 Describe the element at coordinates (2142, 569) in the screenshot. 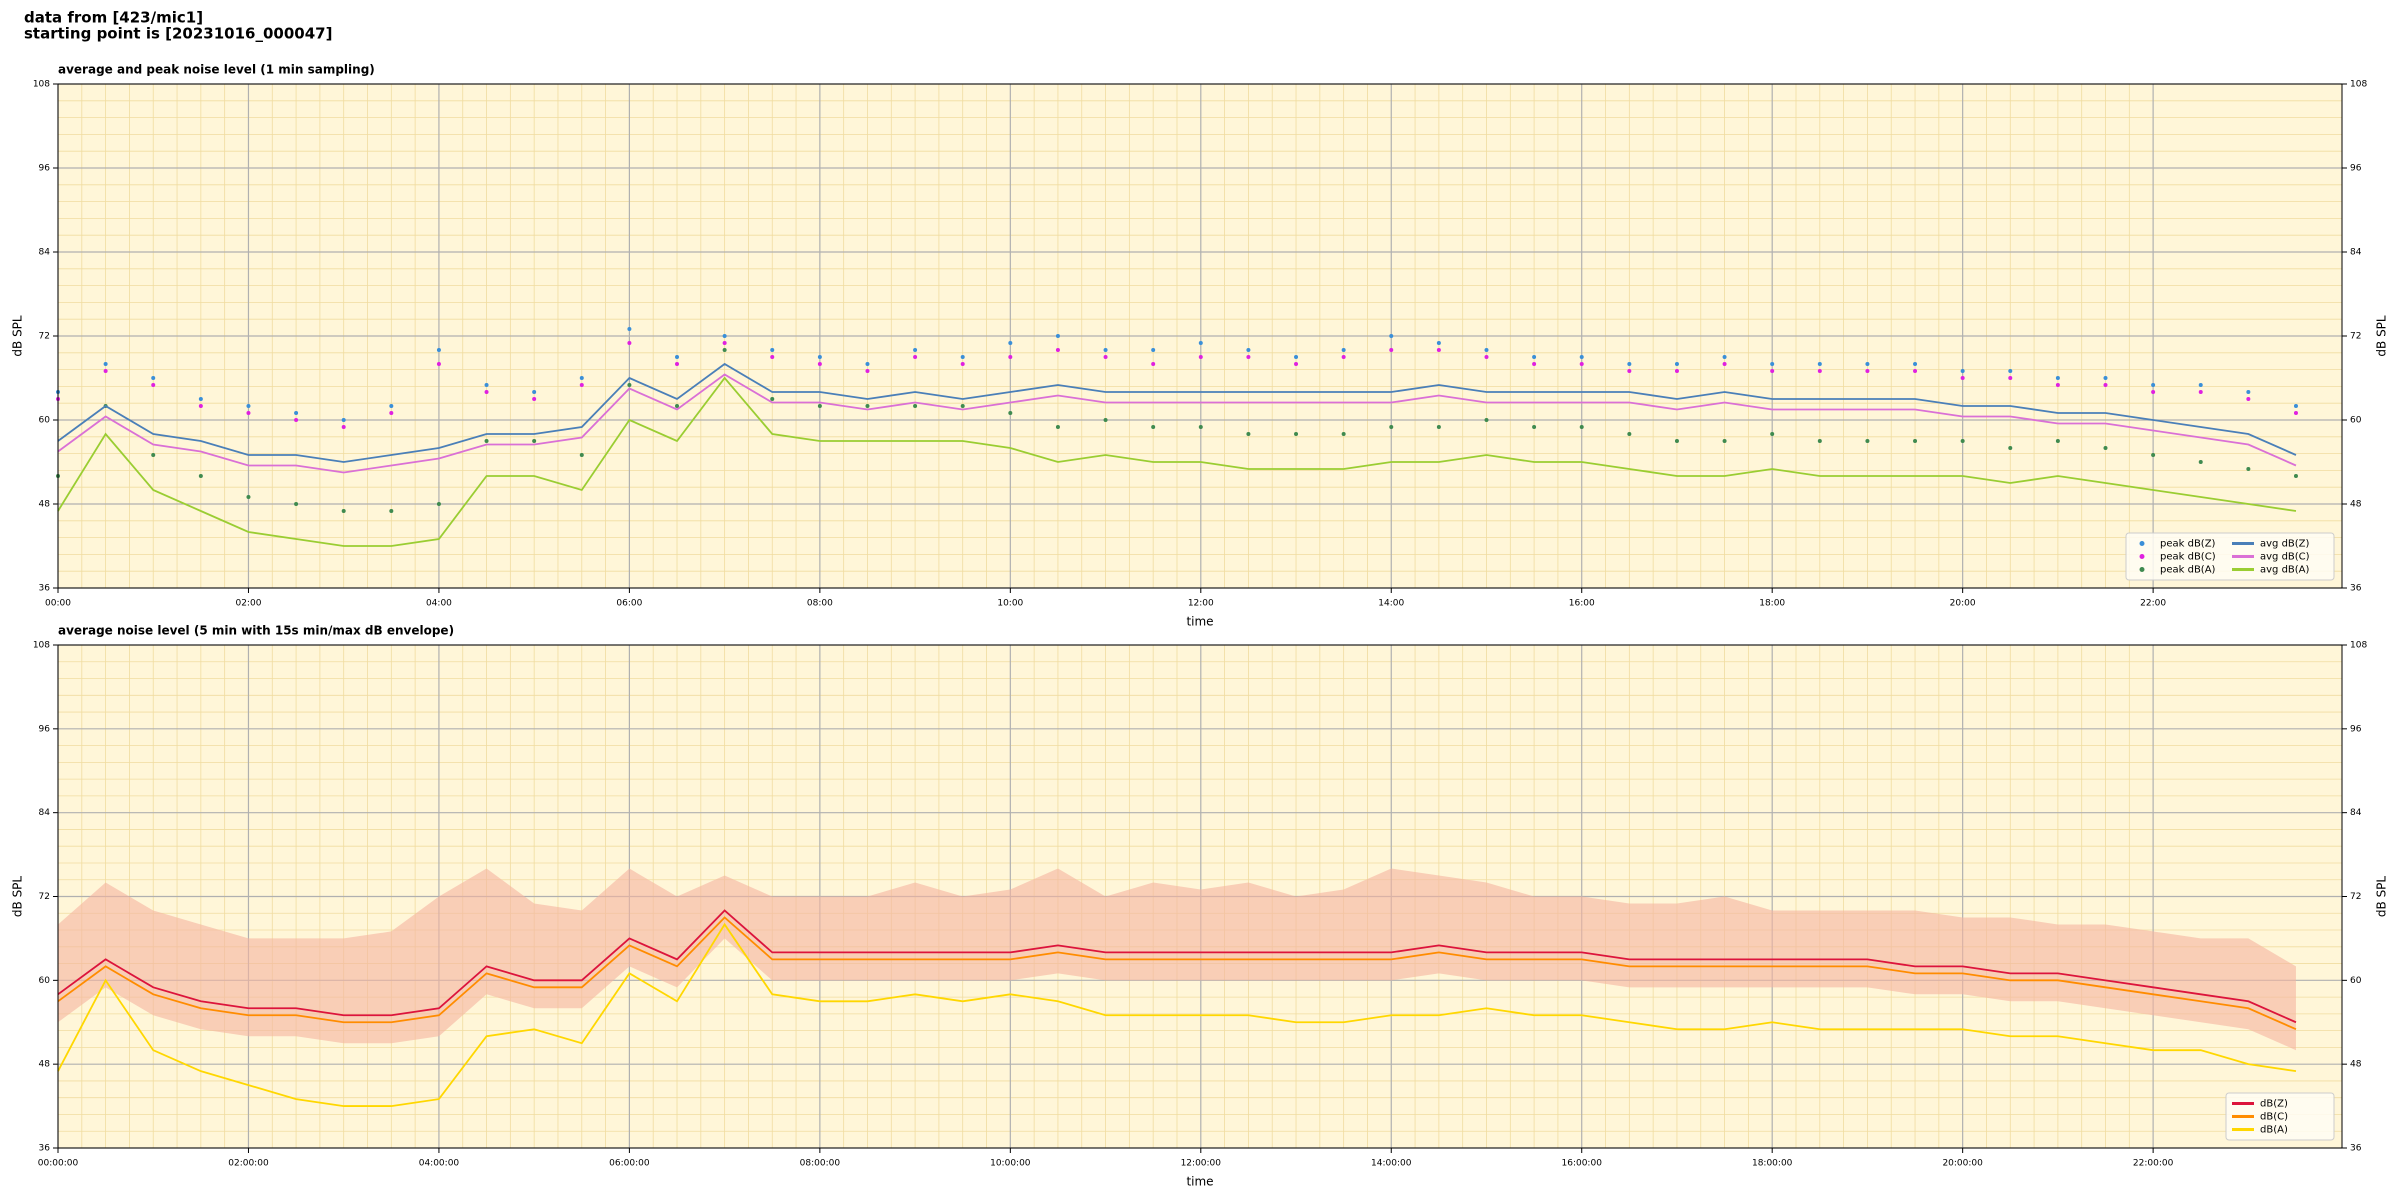

I see `legend-swatch` at that location.